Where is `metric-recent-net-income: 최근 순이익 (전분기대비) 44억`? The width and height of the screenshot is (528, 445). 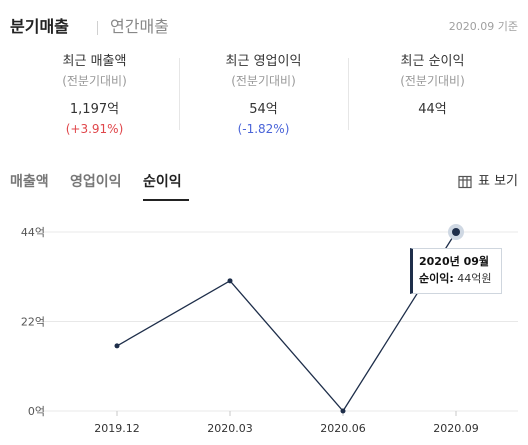 metric-recent-net-income: 최근 순이익 (전분기대비) 44억 is located at coordinates (432, 97).